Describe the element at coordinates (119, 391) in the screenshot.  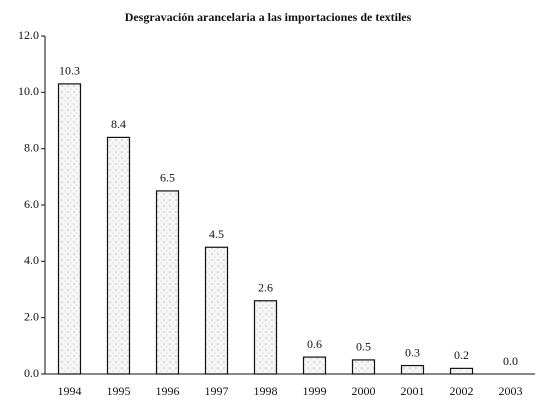
I see `x-tick-label: 1995` at that location.